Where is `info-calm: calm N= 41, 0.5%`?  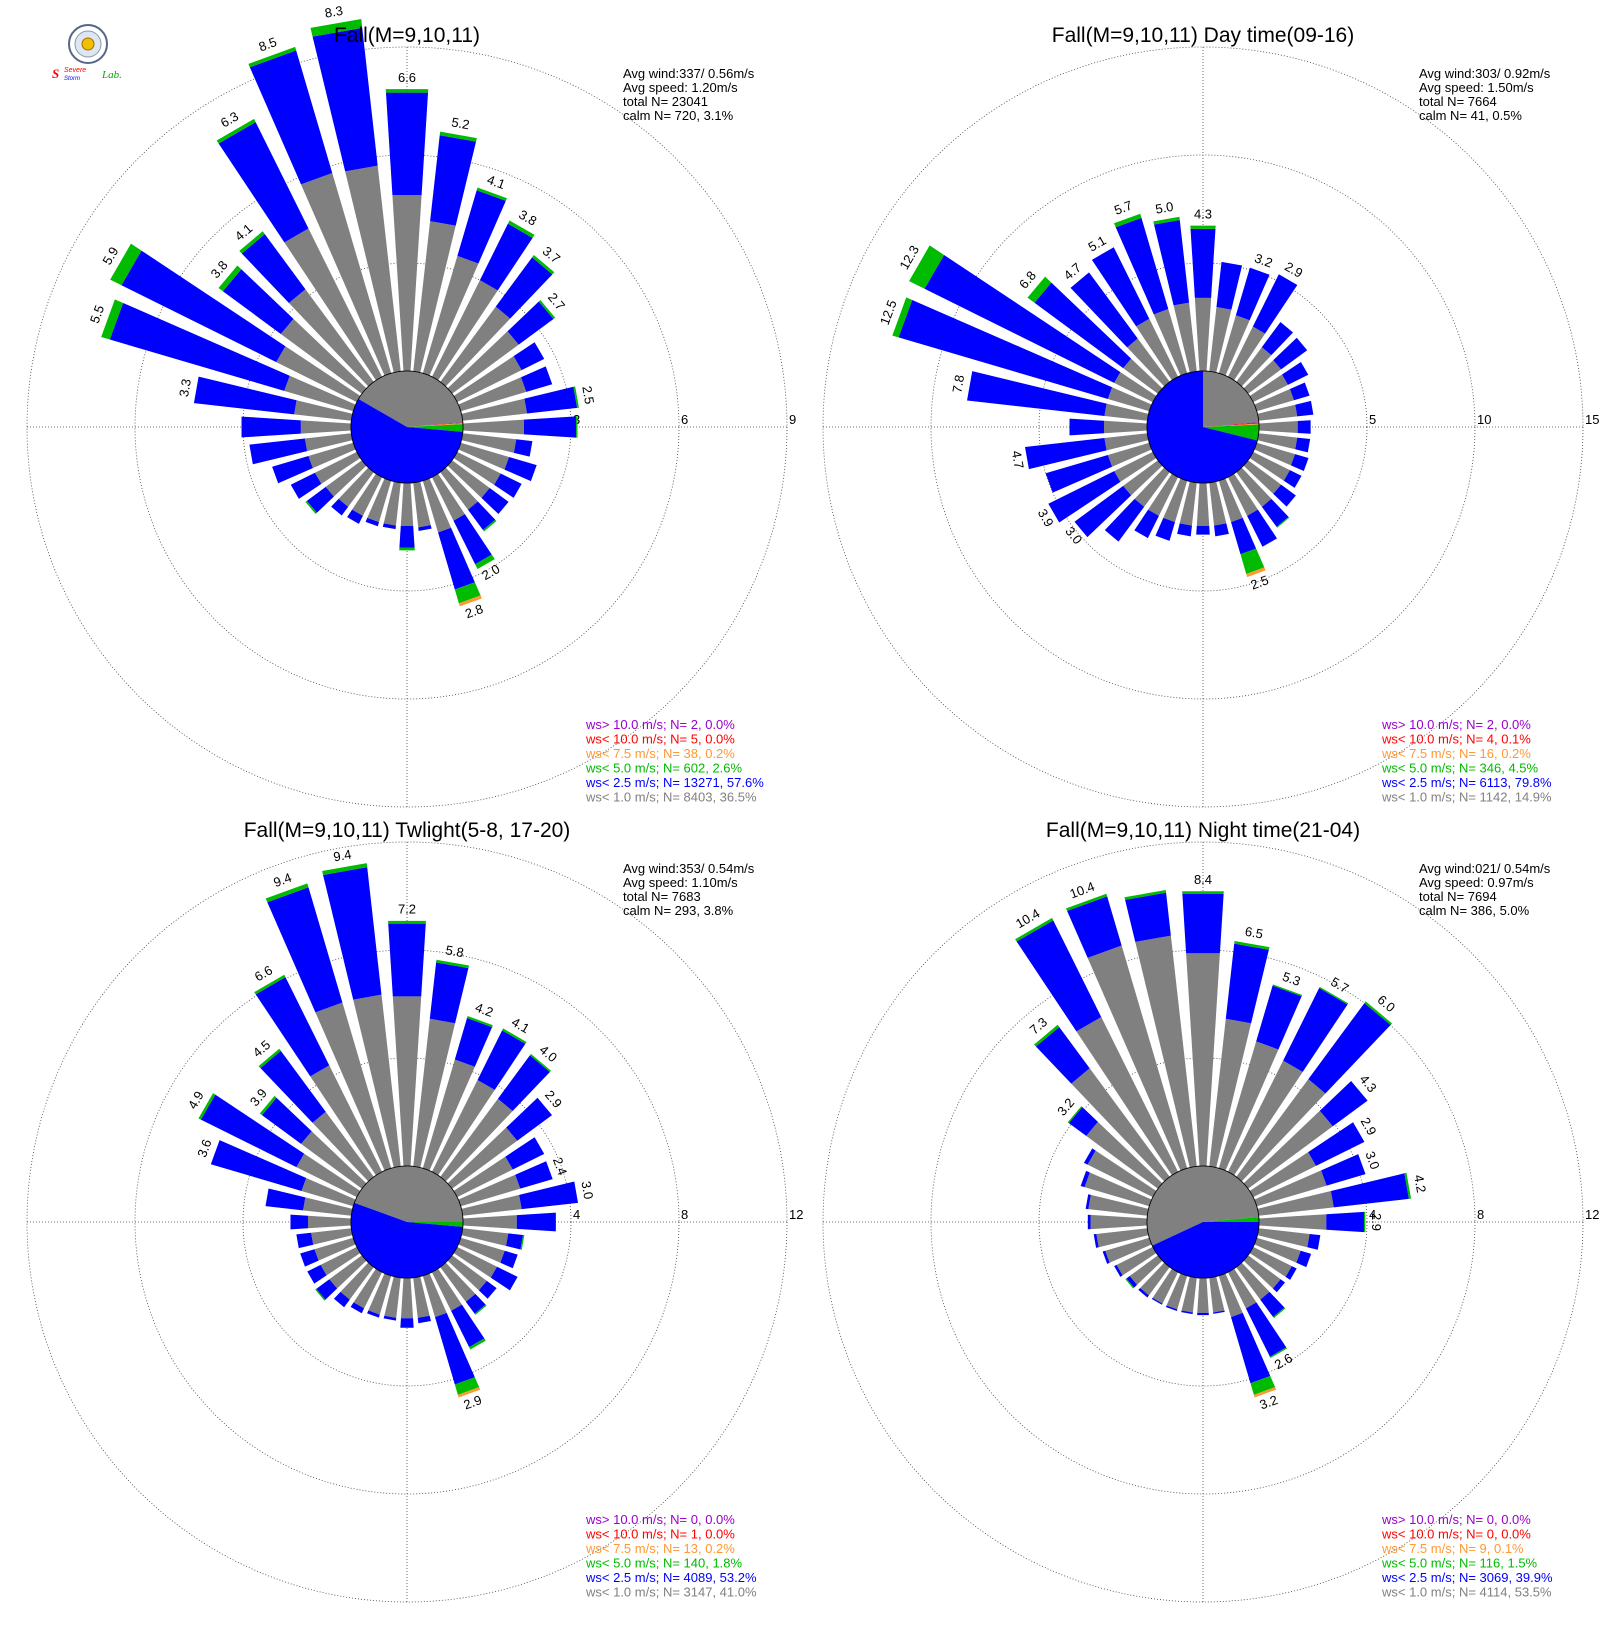
info-calm: calm N= 41, 0.5% is located at coordinates (1470, 115).